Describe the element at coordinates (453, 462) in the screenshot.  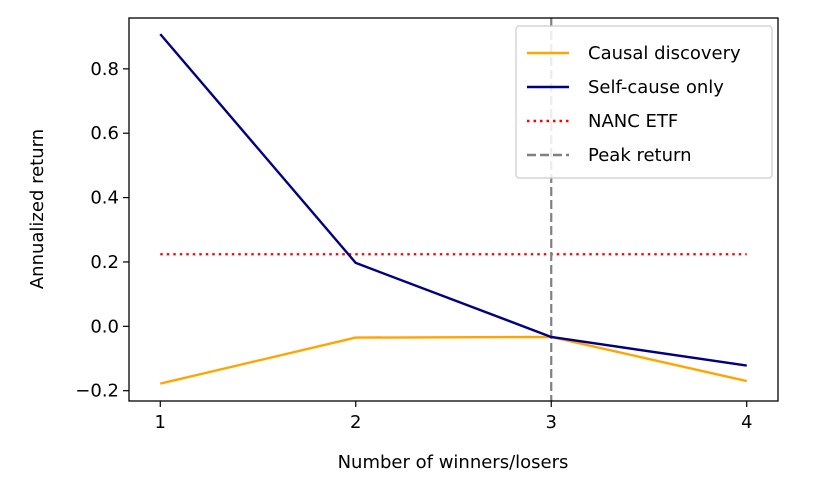
I see `x-axis-label: Number of winners/losers` at that location.